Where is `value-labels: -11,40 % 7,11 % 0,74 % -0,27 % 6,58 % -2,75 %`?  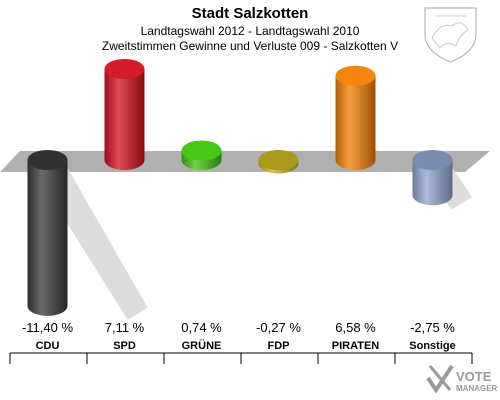 value-labels: -11,40 % 7,11 % 0,74 % -0,27 % 6,58 % -2,75 % is located at coordinates (238, 327).